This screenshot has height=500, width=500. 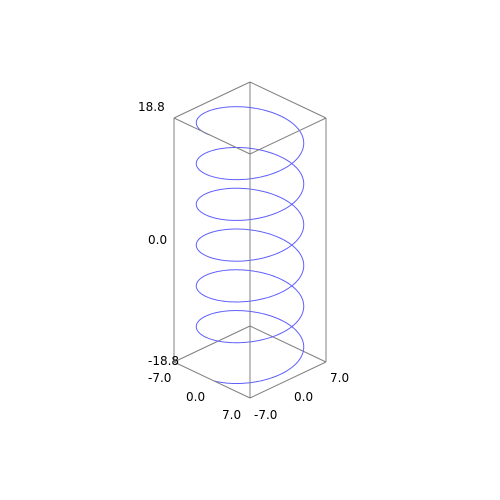 What do you see at coordinates (339, 378) in the screenshot?
I see `y-tick-max: 7.0` at bounding box center [339, 378].